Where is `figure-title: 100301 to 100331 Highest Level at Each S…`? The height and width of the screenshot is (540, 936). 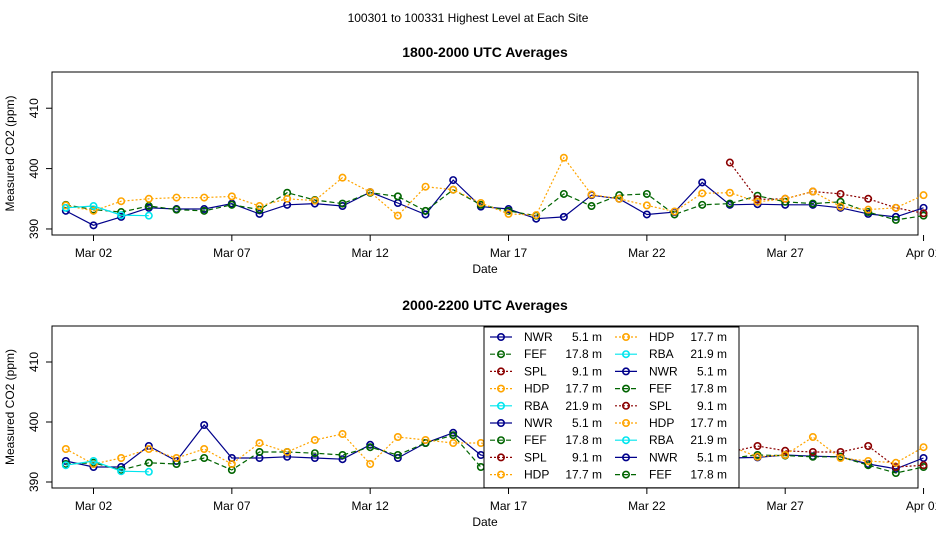 figure-title: 100301 to 100331 Highest Level at Each S… is located at coordinates (468, 18).